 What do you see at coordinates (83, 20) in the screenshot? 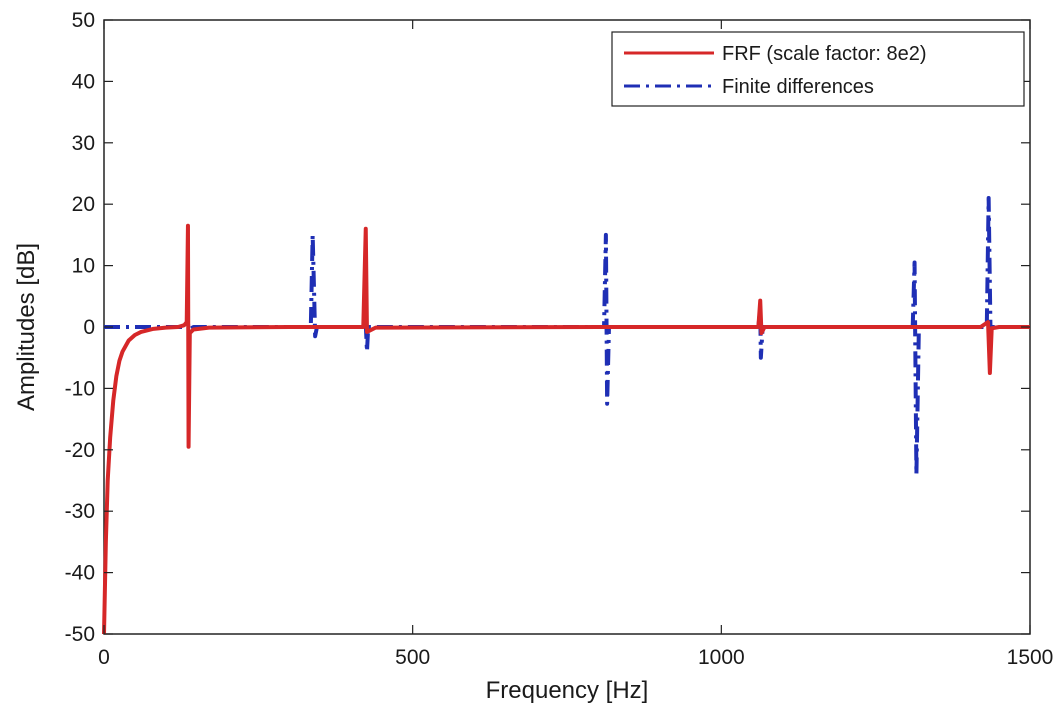
I see `y-tick-label: 50` at bounding box center [83, 20].